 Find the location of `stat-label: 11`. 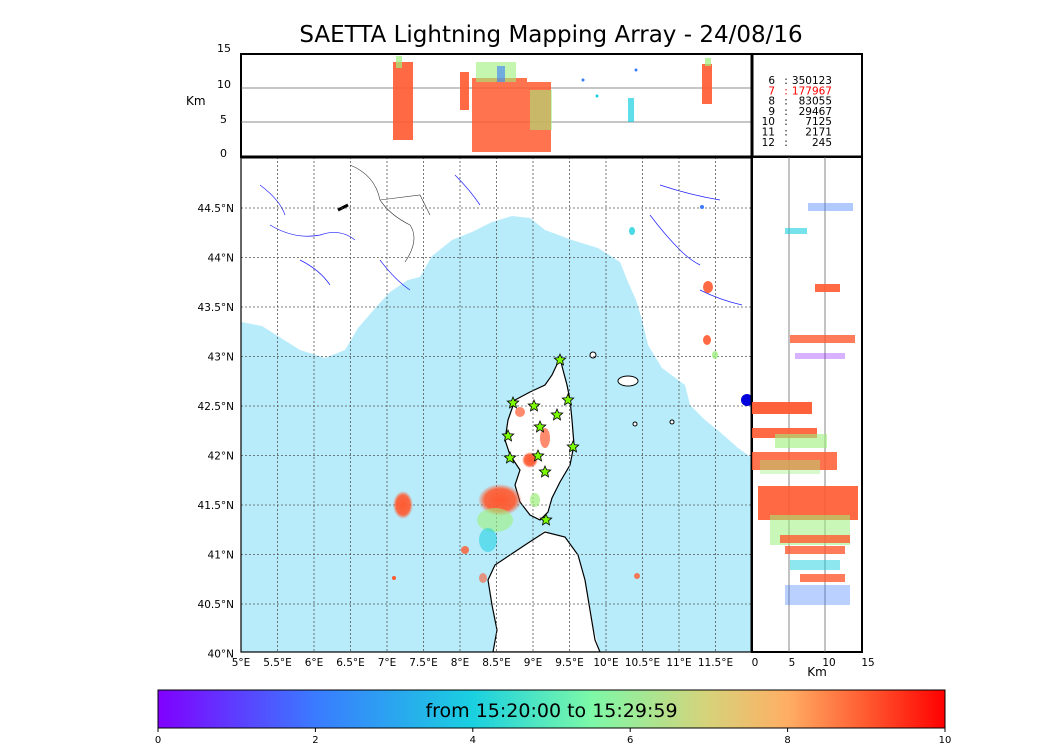

stat-label: 11 is located at coordinates (768, 133).